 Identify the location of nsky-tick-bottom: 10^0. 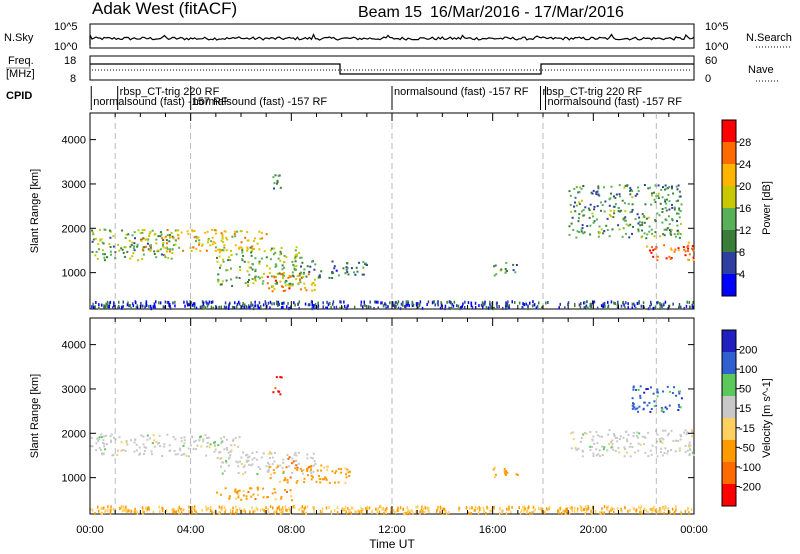
(66, 47).